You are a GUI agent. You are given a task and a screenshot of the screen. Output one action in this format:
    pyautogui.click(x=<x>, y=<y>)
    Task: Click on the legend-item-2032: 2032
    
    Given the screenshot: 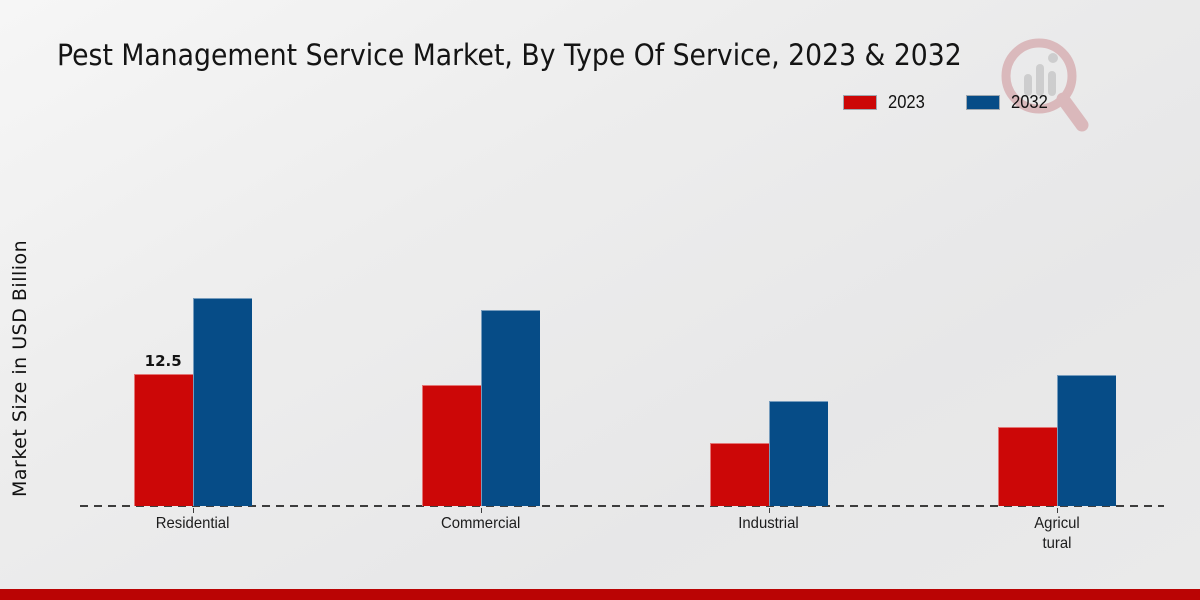 What is the action you would take?
    pyautogui.click(x=1008, y=102)
    